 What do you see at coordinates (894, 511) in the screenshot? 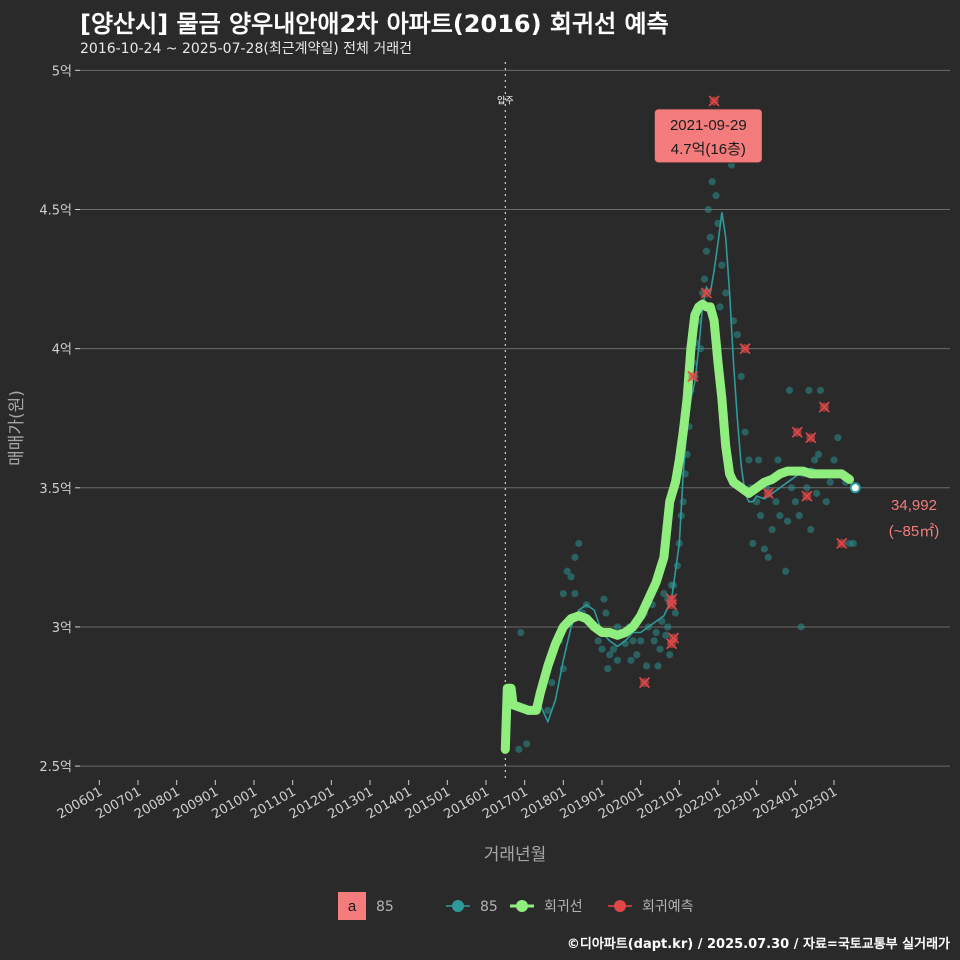
I see `last-point: 34,992 (~85㎡)` at bounding box center [894, 511].